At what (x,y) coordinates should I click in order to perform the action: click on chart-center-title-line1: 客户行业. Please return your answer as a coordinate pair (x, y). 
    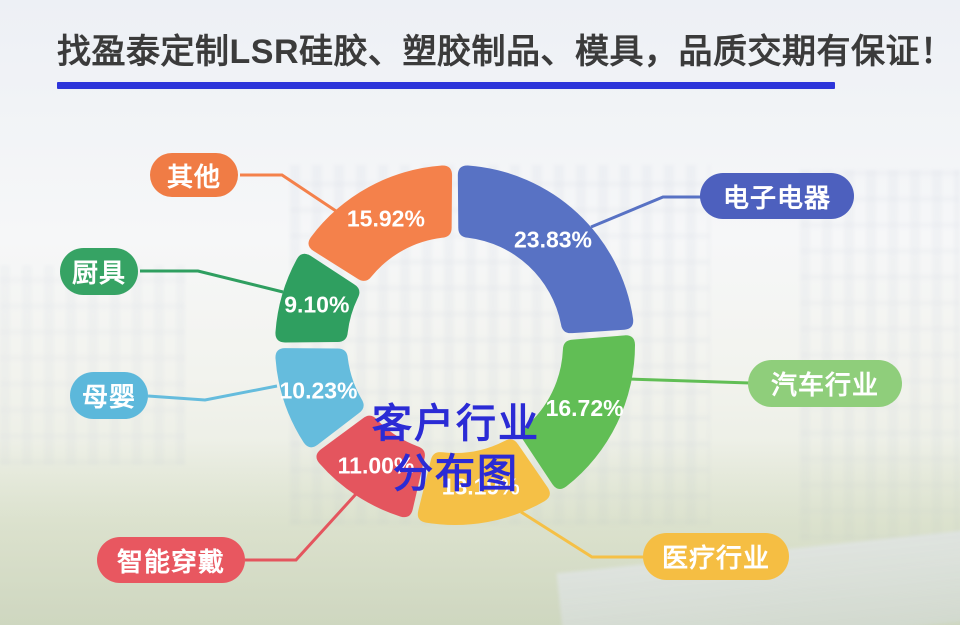
    Looking at the image, I should click on (456, 424).